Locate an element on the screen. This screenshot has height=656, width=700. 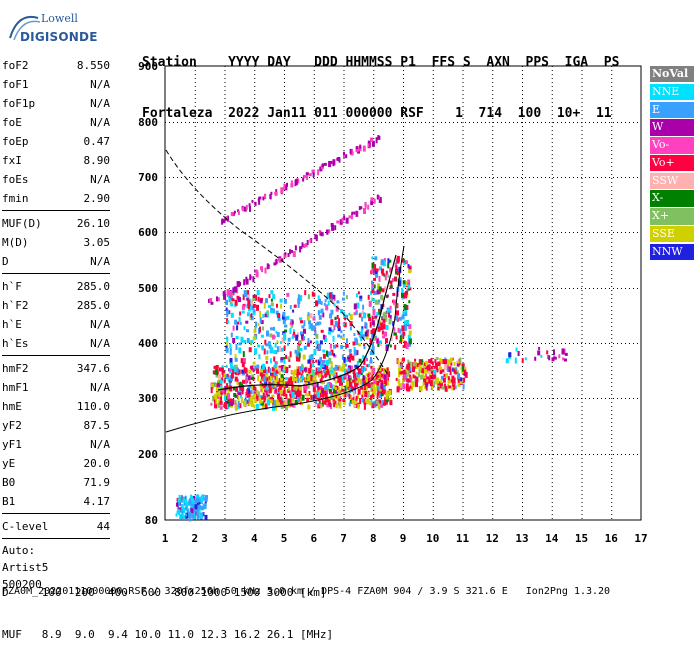
param-value: 285.0 is located at coordinates (93, 286).